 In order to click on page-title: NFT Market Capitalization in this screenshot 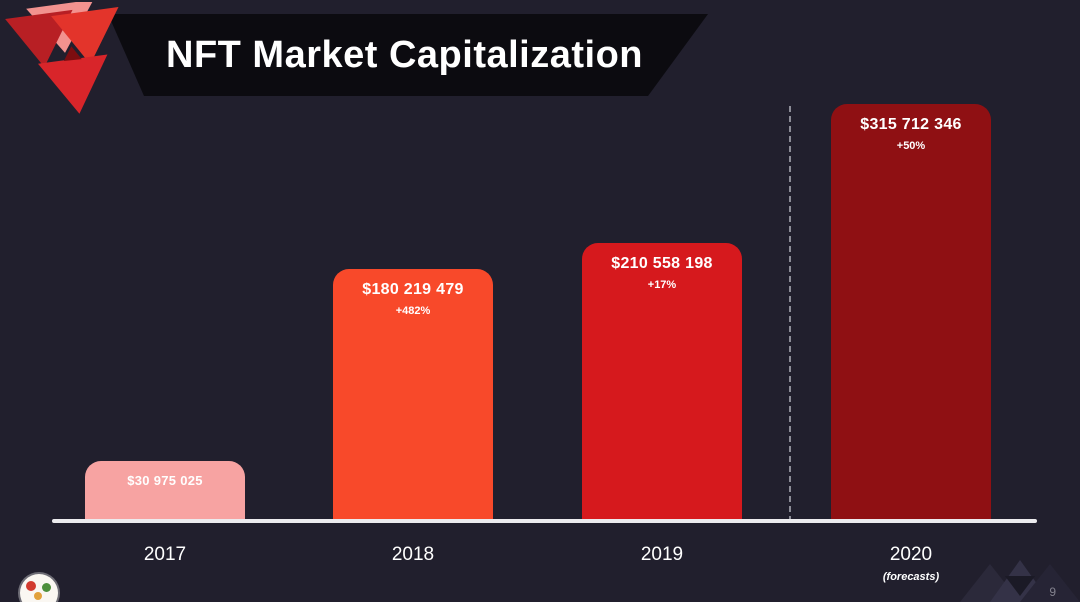, I will do `click(404, 54)`.